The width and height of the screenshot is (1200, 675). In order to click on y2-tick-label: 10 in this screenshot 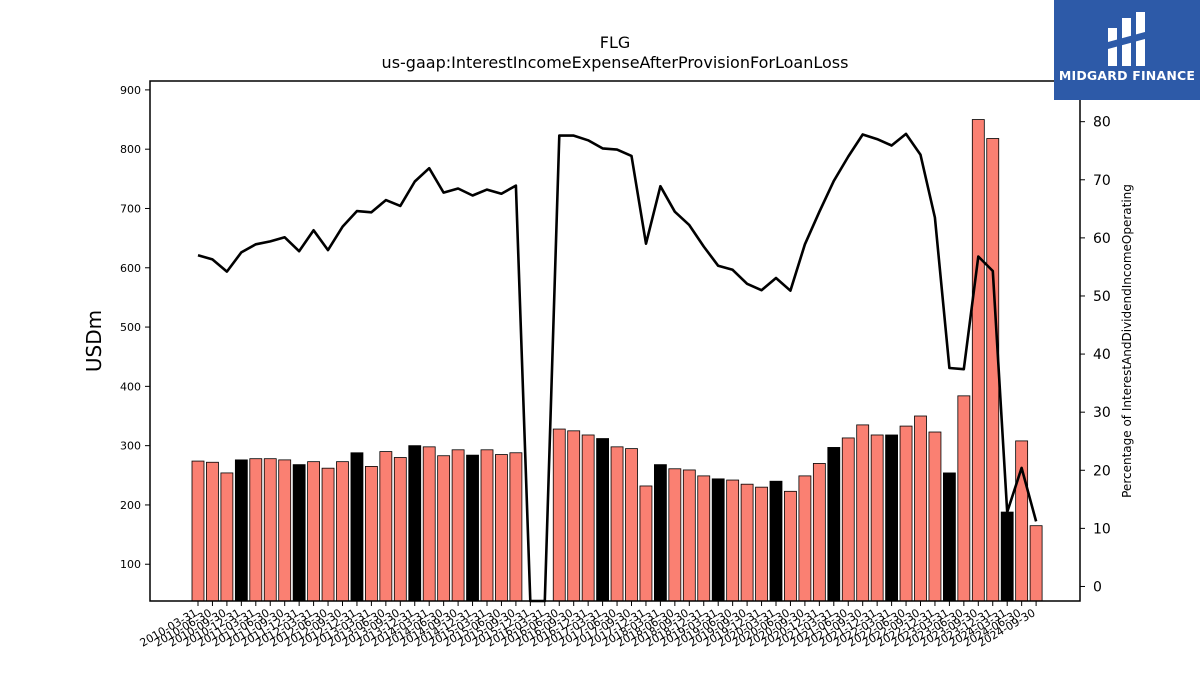, I will do `click(1102, 529)`.